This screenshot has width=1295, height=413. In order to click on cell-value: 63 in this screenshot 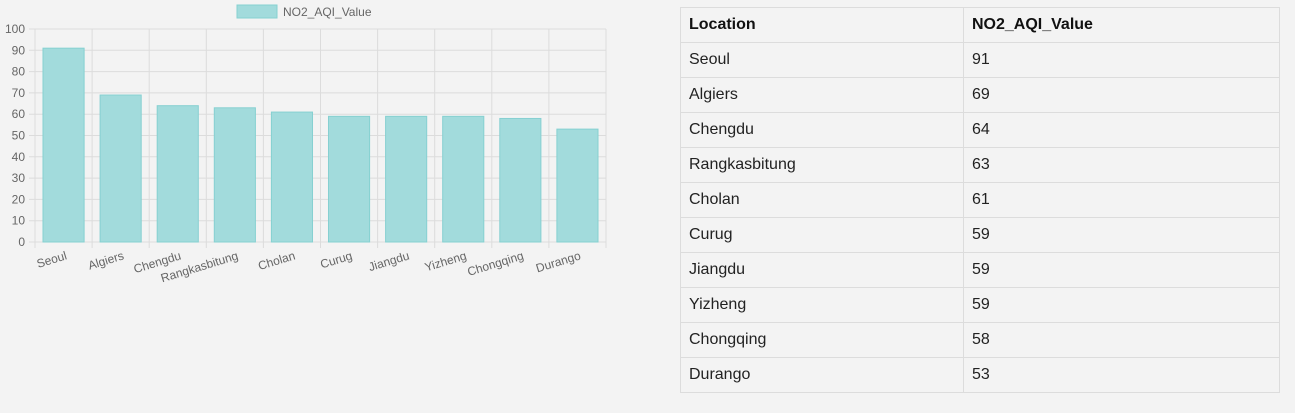, I will do `click(1121, 165)`.